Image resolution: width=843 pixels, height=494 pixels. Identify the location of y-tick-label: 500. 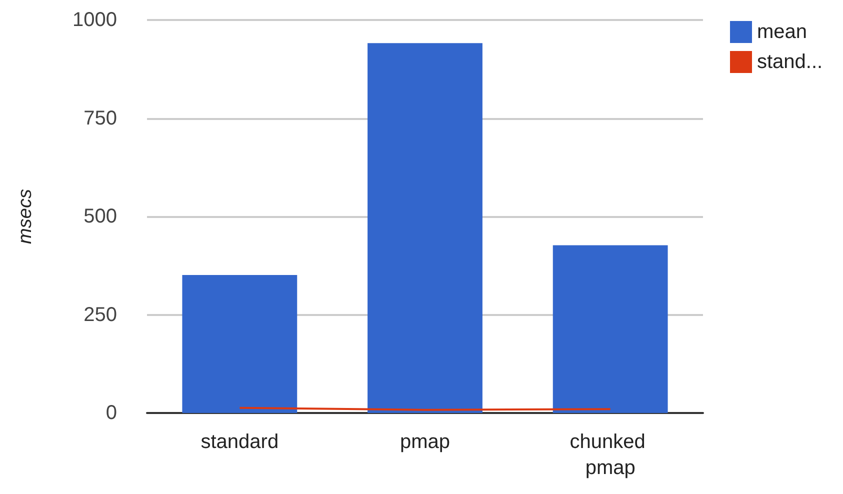
(100, 217).